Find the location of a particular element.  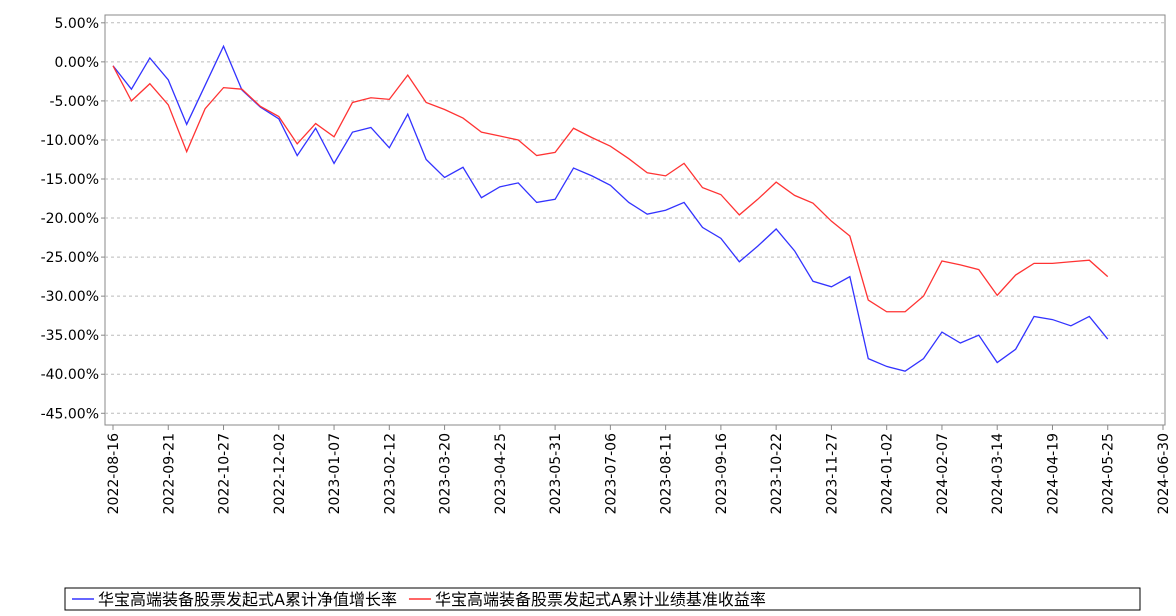

x-tick-label: 2023-09-16 is located at coordinates (722, 473).